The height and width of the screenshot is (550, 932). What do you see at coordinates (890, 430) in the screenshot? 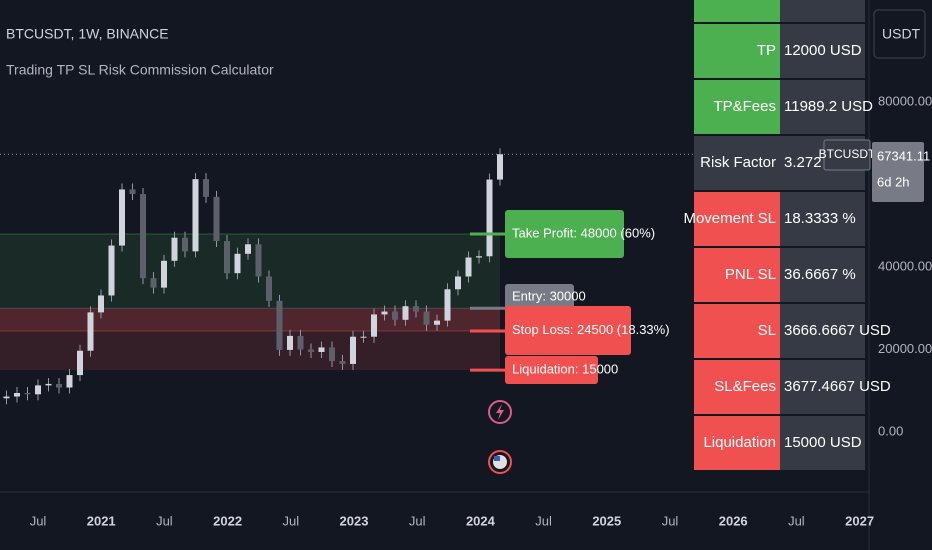
I see `price-tick-label: 0.00` at bounding box center [890, 430].